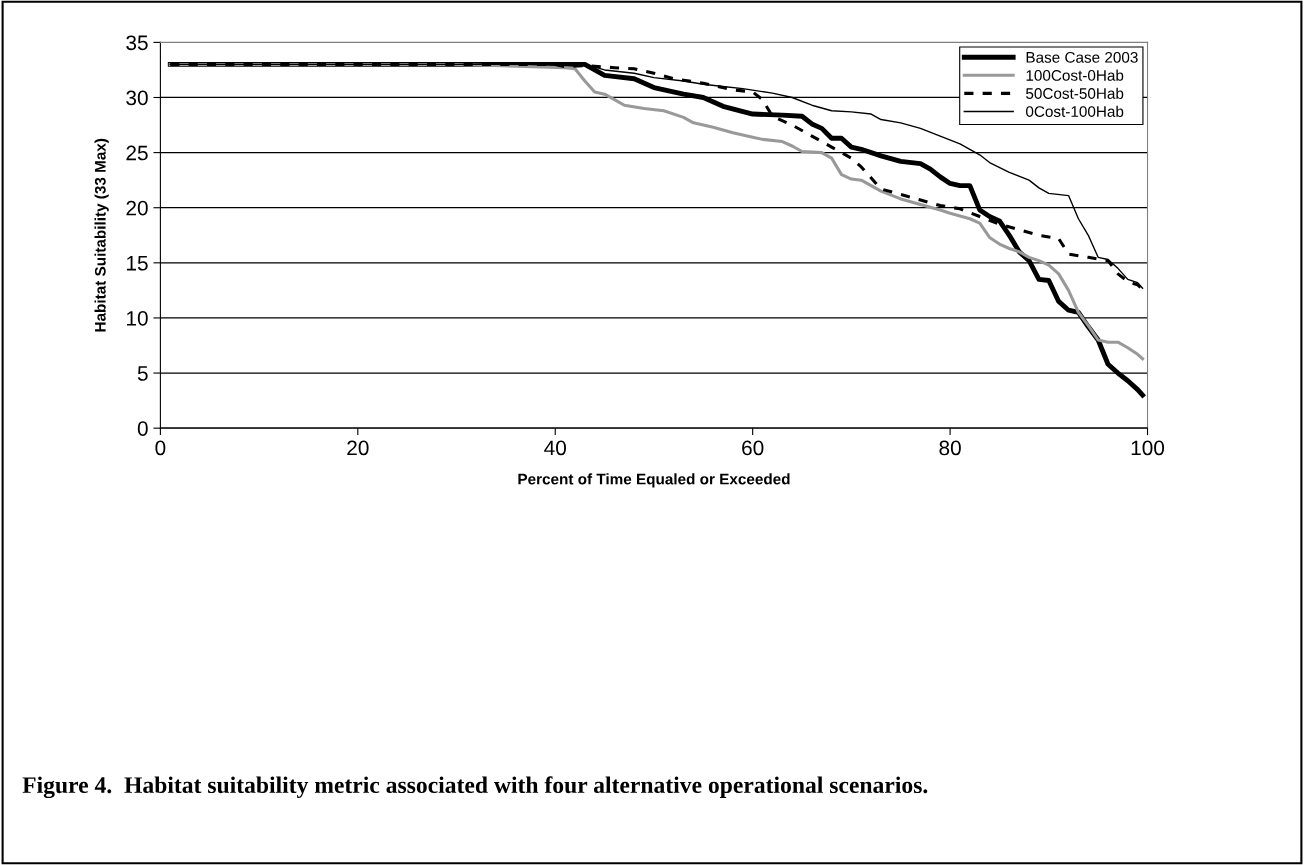 Image resolution: width=1304 pixels, height=865 pixels. Describe the element at coordinates (1082, 57) in the screenshot. I see `legend-label: Base Case 2003` at that location.